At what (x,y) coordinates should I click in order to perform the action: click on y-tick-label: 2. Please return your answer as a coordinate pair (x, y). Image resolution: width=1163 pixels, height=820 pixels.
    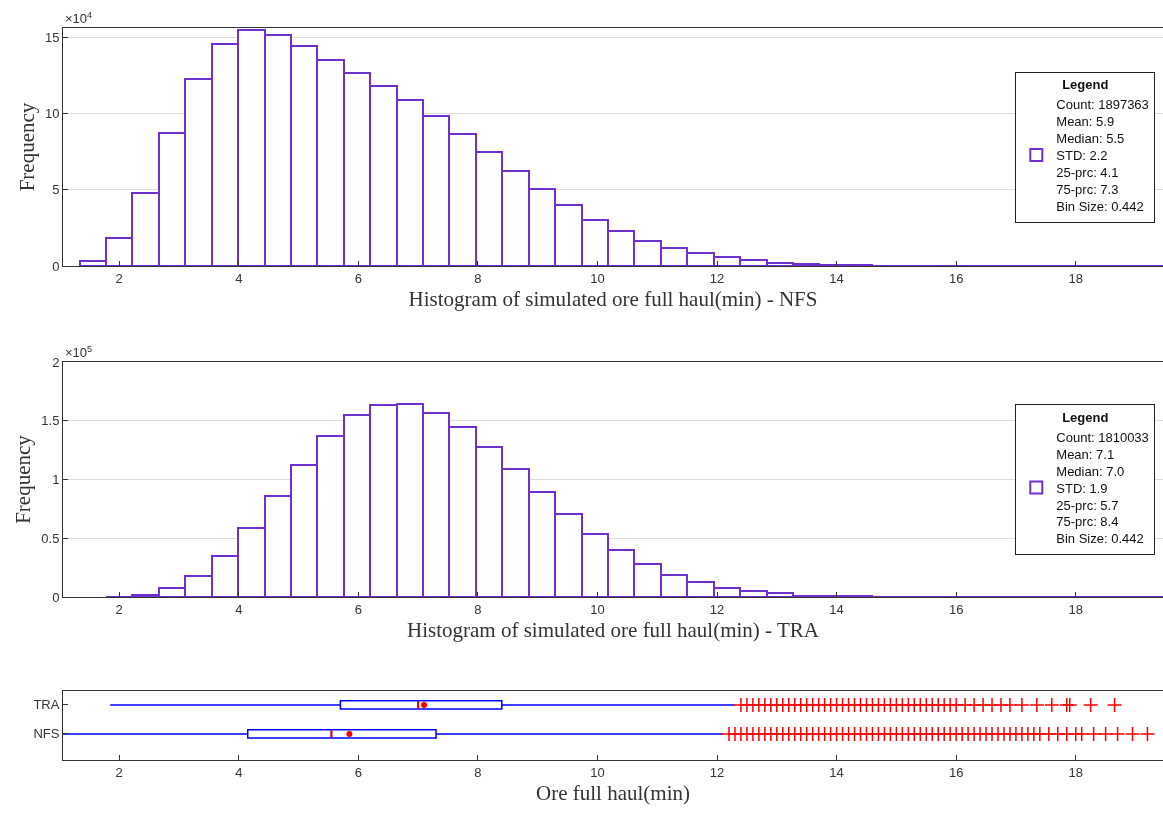
    Looking at the image, I should click on (56, 362).